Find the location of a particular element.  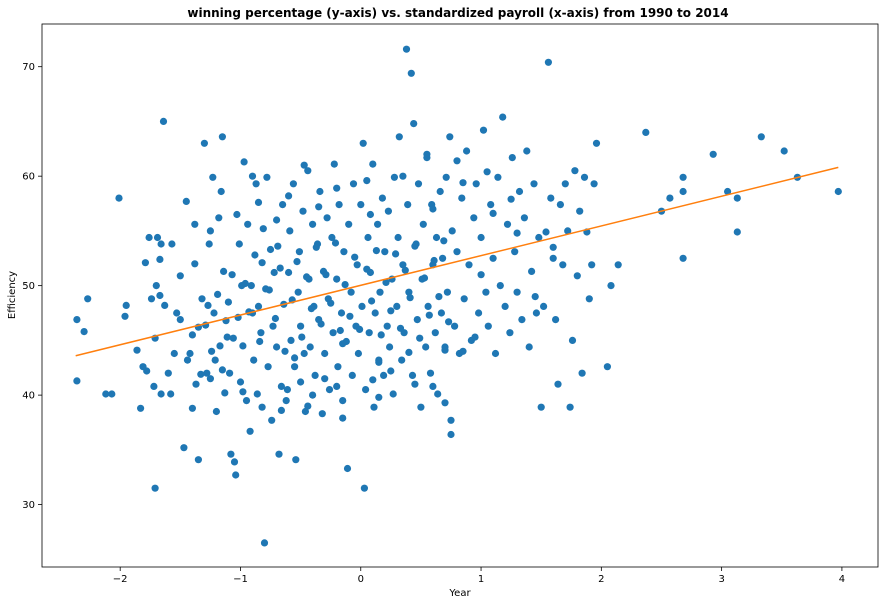

y-tick-label: 70 is located at coordinates (28, 67).